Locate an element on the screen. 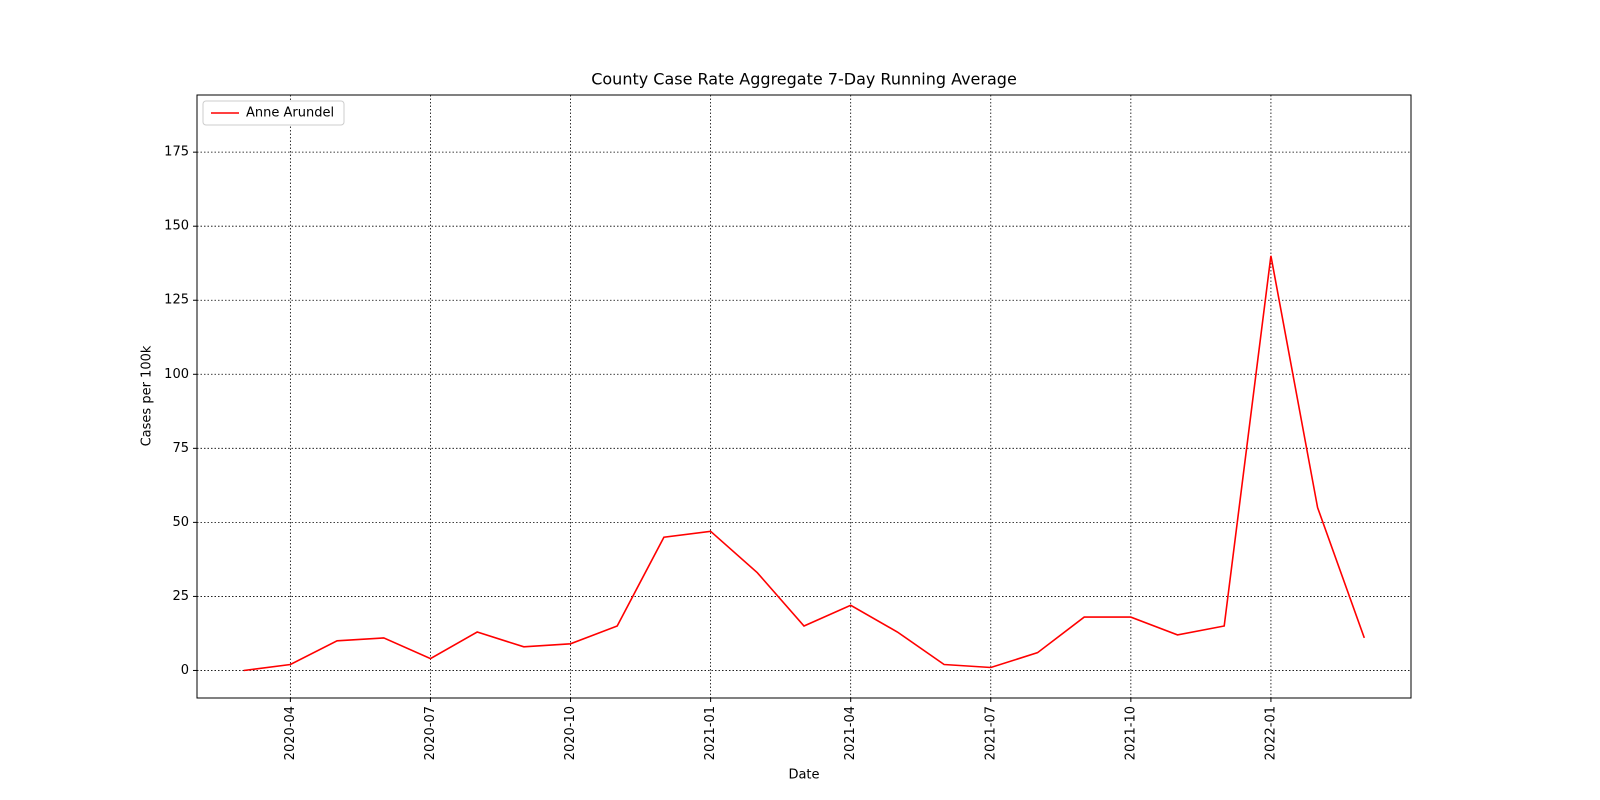 Image resolution: width=1600 pixels, height=800 pixels. x-tick-label: 2021-10 is located at coordinates (1130, 733).